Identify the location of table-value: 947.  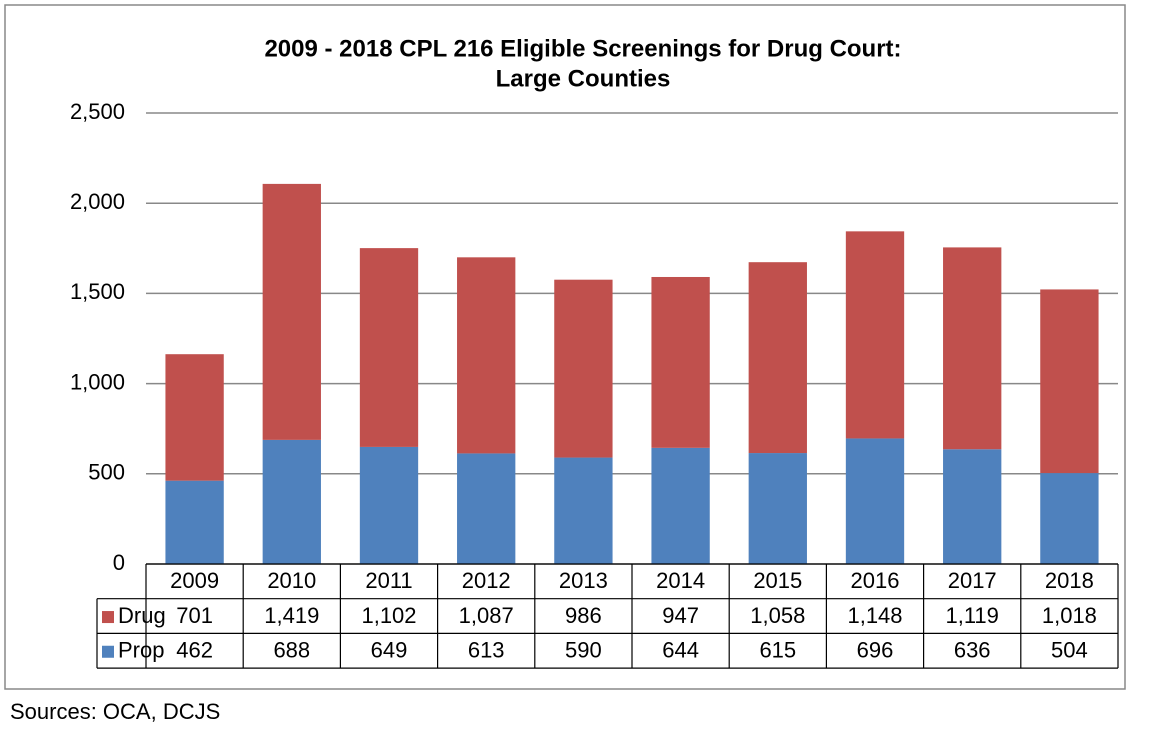
(680, 615).